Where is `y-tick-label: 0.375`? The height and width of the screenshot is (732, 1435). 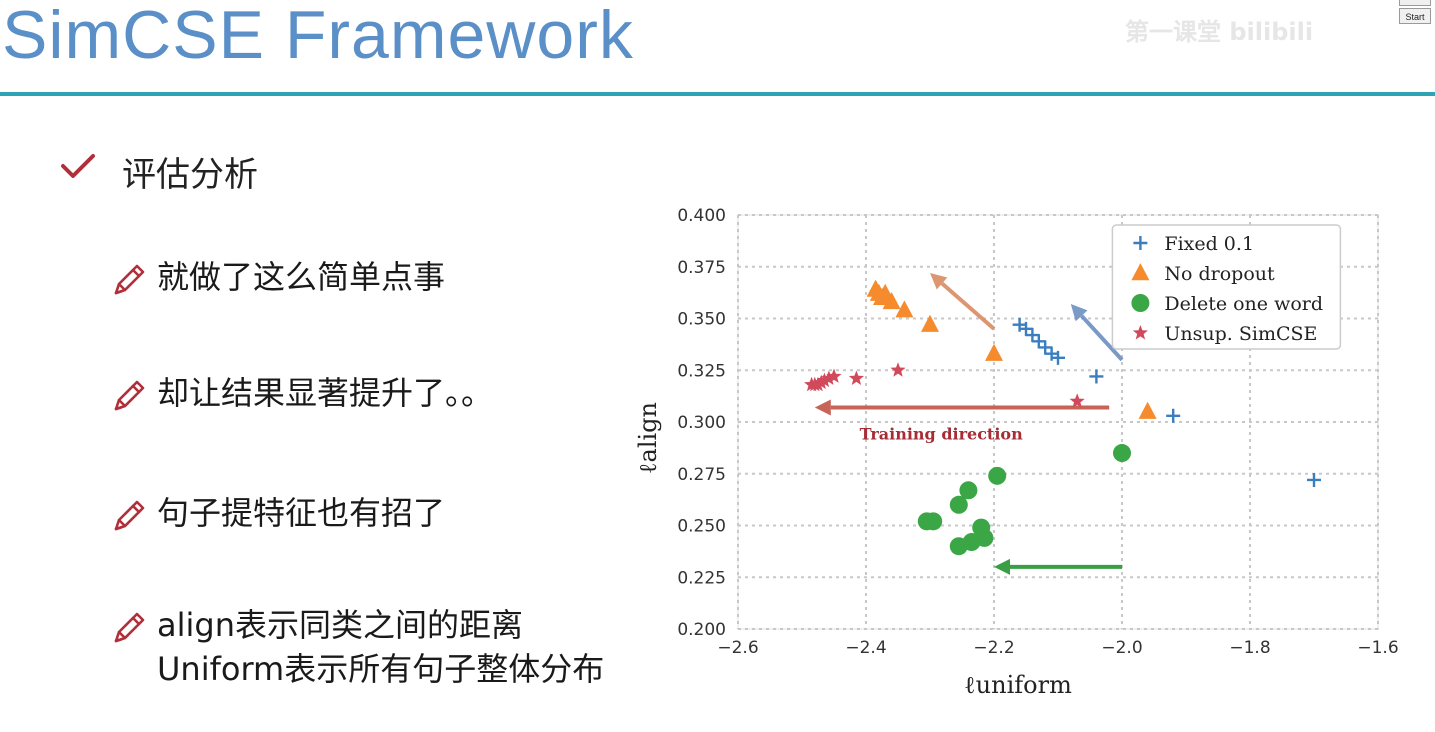
y-tick-label: 0.375 is located at coordinates (701, 268).